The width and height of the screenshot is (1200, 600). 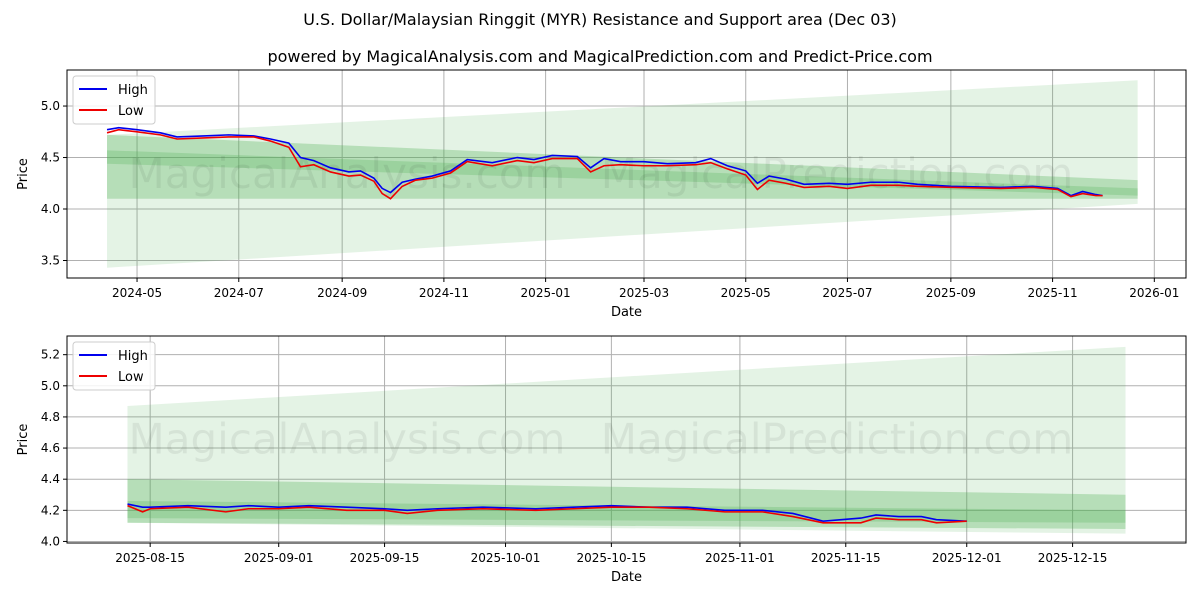 What do you see at coordinates (847, 293) in the screenshot?
I see `x-tick-label: 2025-07` at bounding box center [847, 293].